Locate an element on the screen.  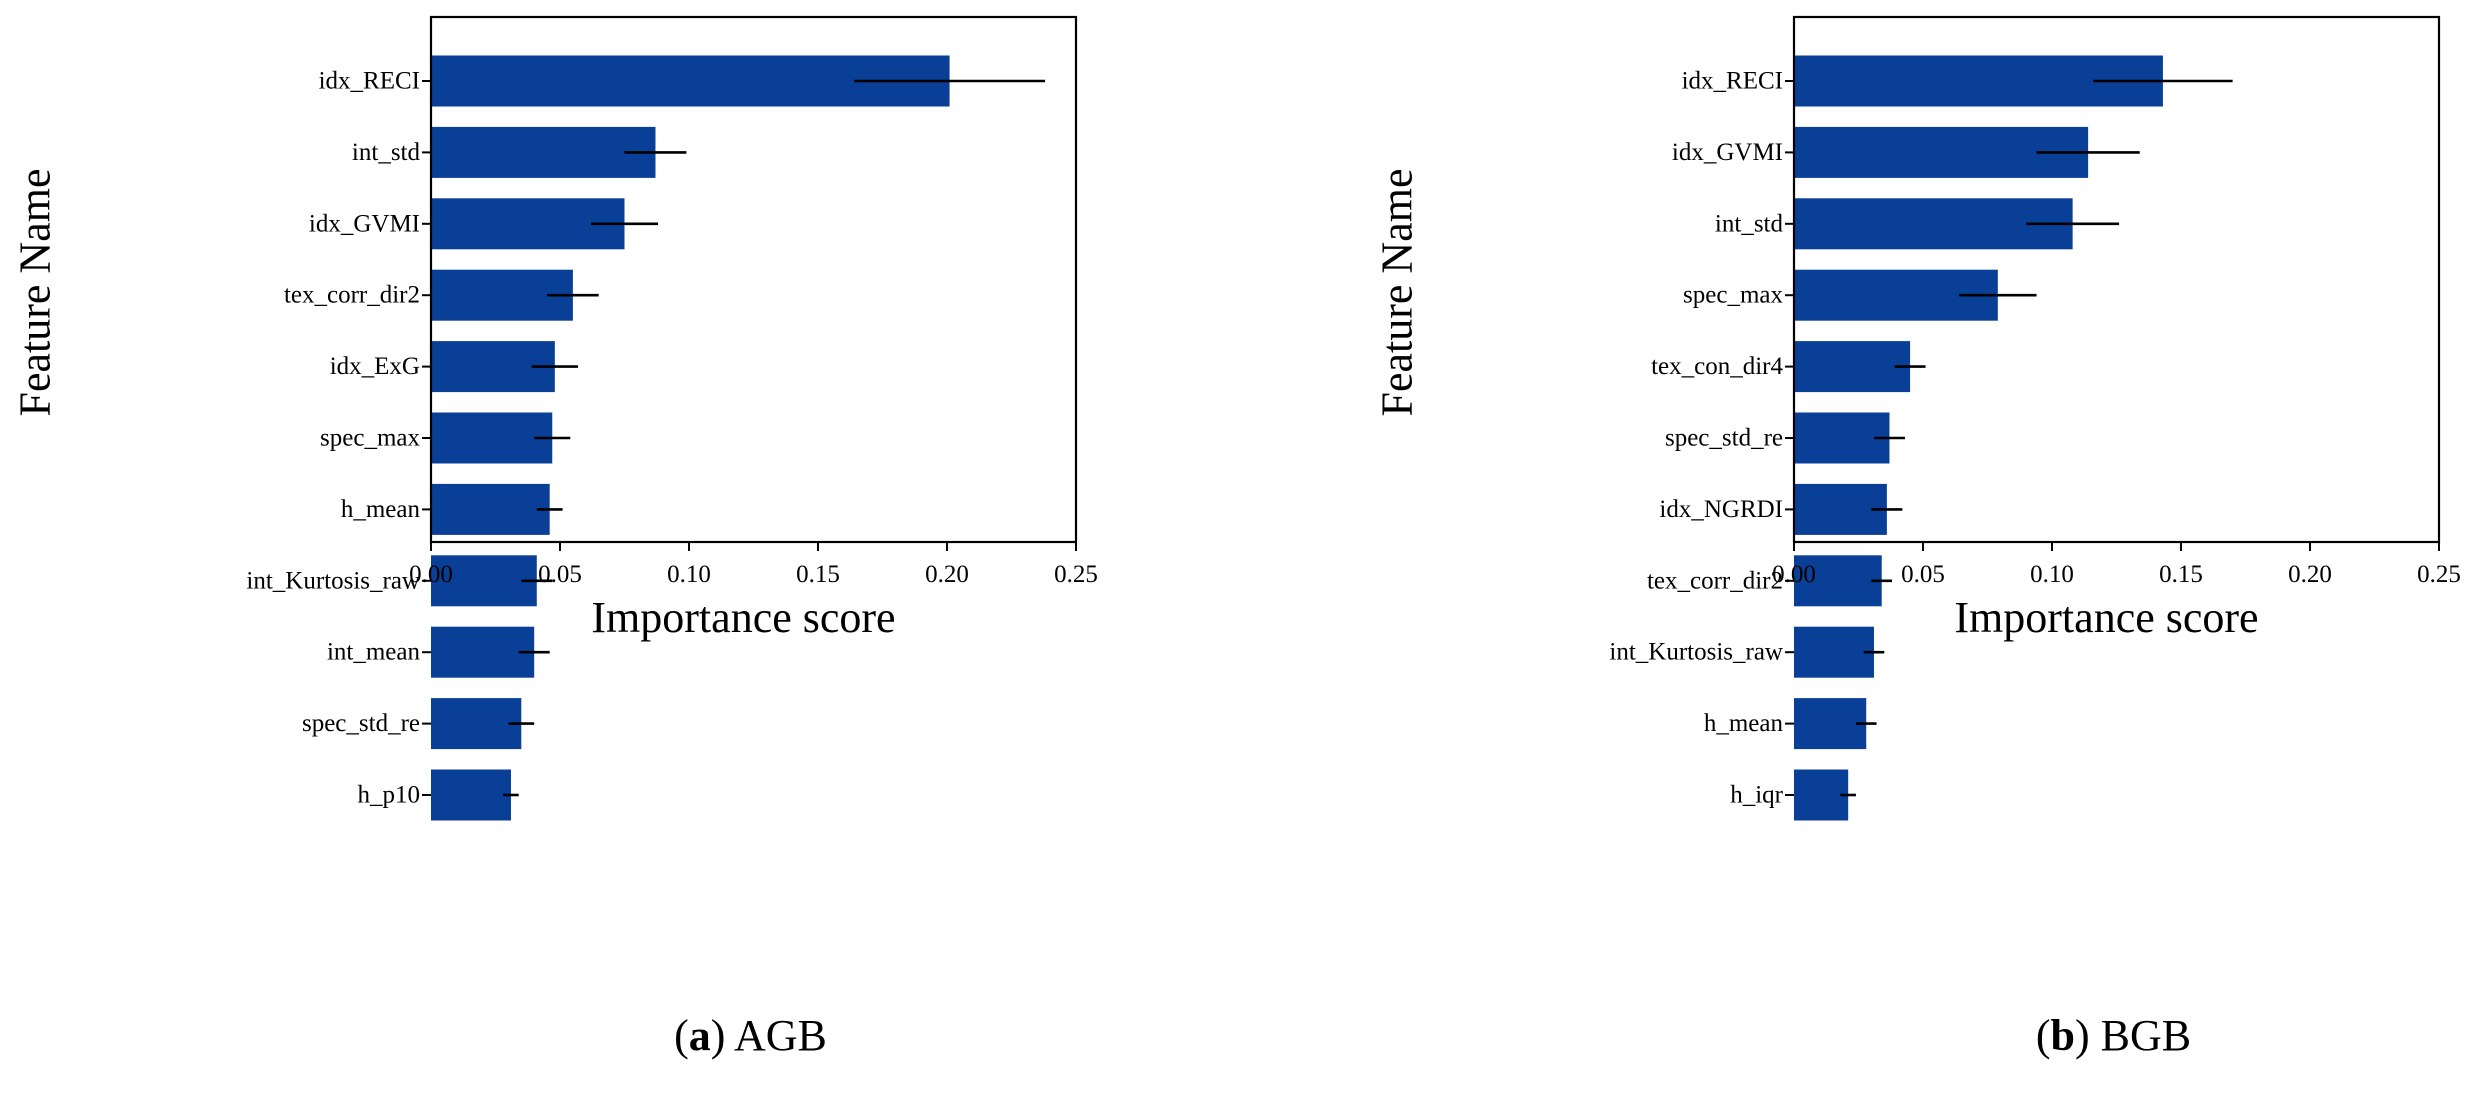
bar-spec_max is located at coordinates (492, 438).